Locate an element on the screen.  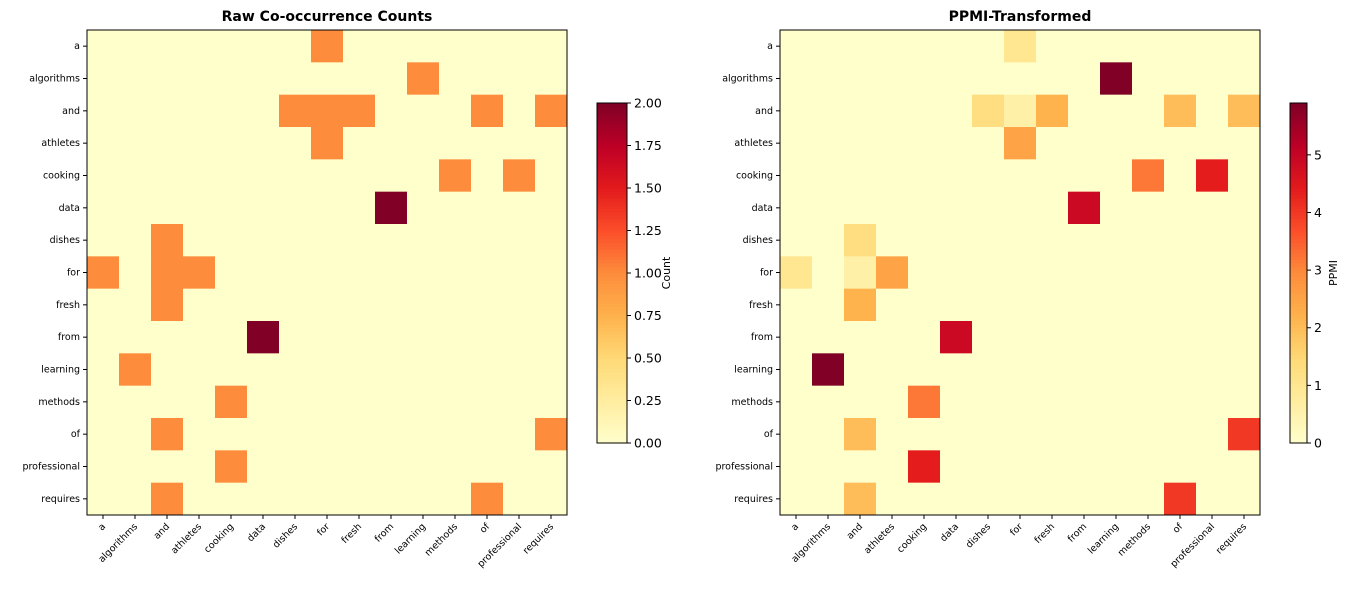
y-tick-label: professional is located at coordinates (744, 467).